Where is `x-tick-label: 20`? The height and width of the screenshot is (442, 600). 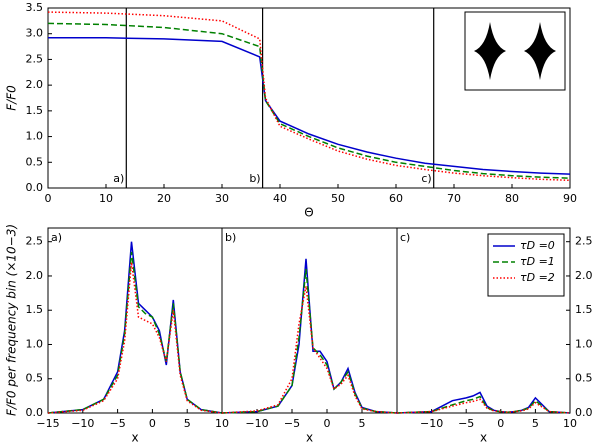
x-tick-label: 20 is located at coordinates (164, 198).